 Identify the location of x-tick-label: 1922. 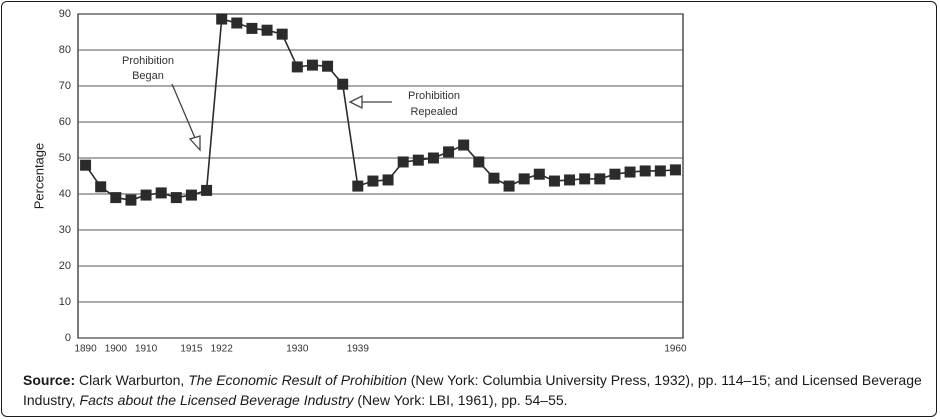
(222, 349).